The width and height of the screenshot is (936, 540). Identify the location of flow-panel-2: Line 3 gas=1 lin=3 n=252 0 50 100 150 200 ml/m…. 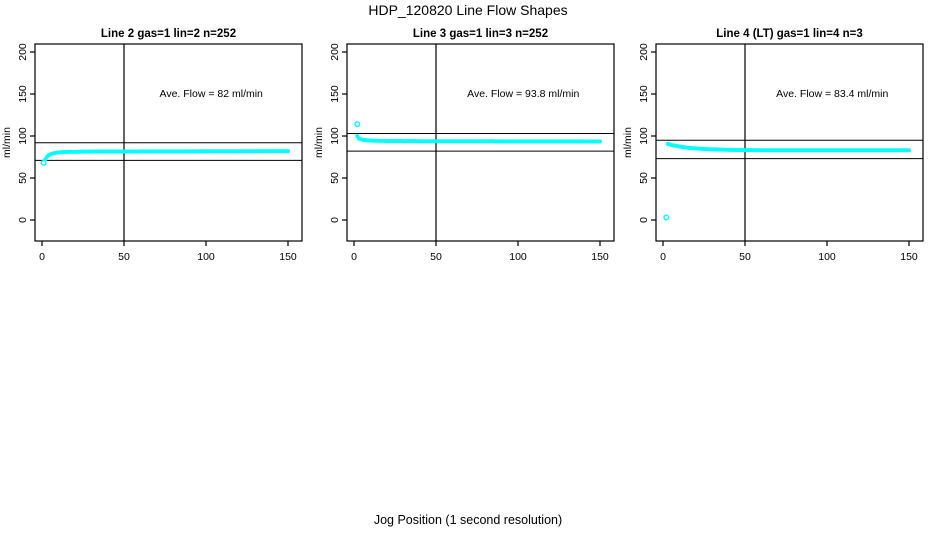
(464, 145).